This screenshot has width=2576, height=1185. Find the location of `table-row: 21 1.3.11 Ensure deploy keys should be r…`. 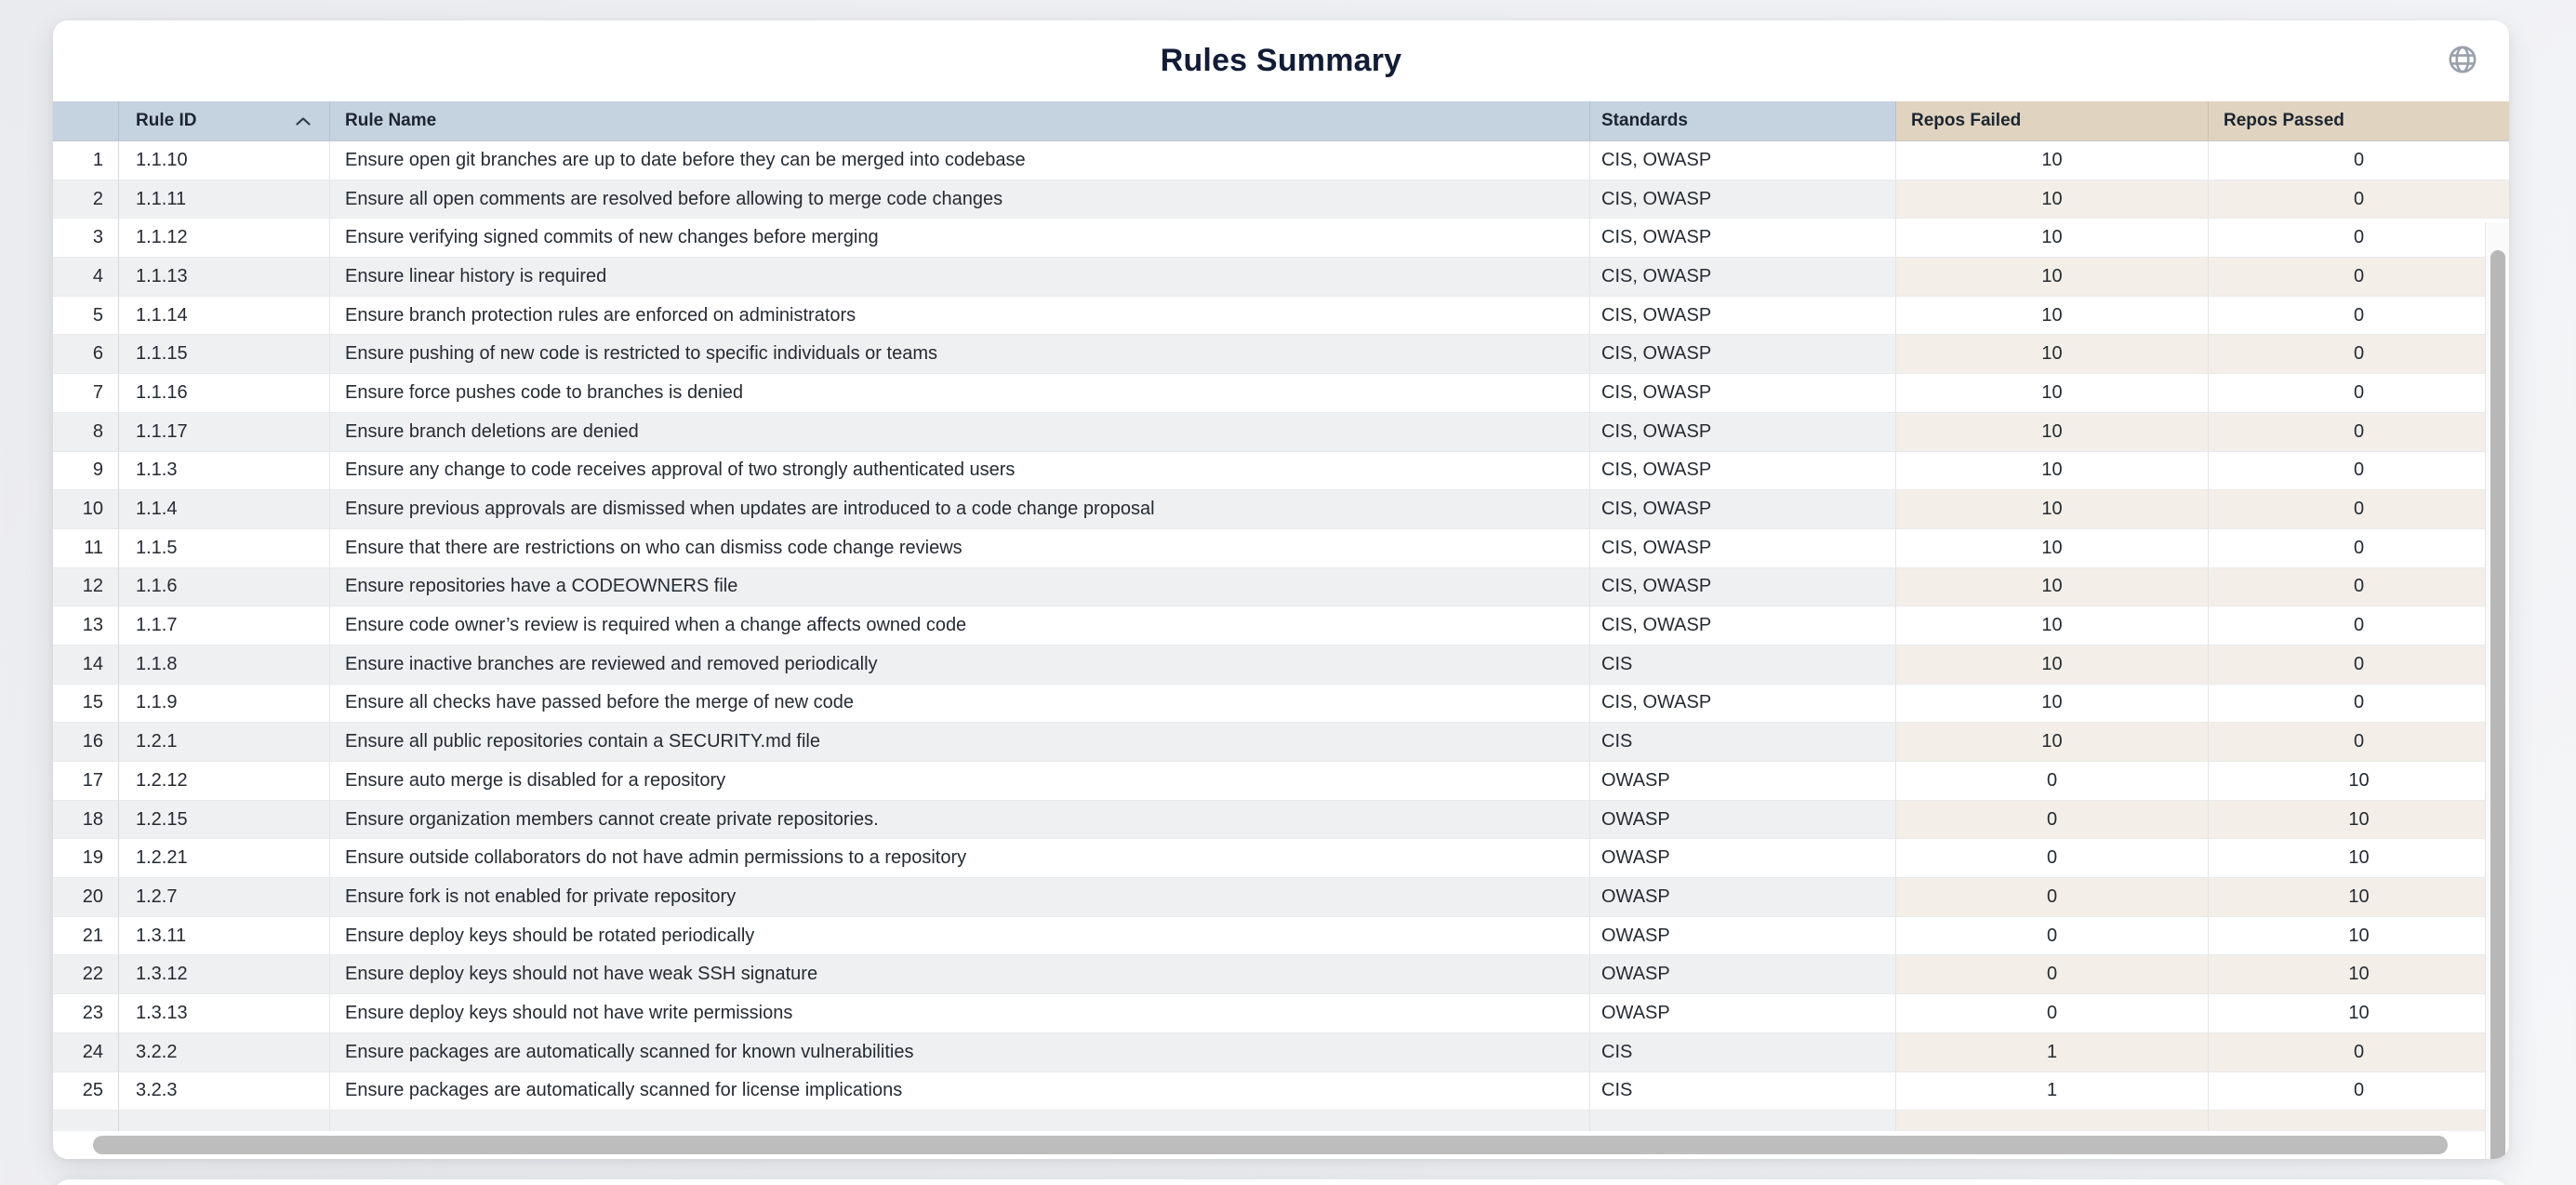

table-row: 21 1.3.11 Ensure deploy keys should be r… is located at coordinates (1281, 936).